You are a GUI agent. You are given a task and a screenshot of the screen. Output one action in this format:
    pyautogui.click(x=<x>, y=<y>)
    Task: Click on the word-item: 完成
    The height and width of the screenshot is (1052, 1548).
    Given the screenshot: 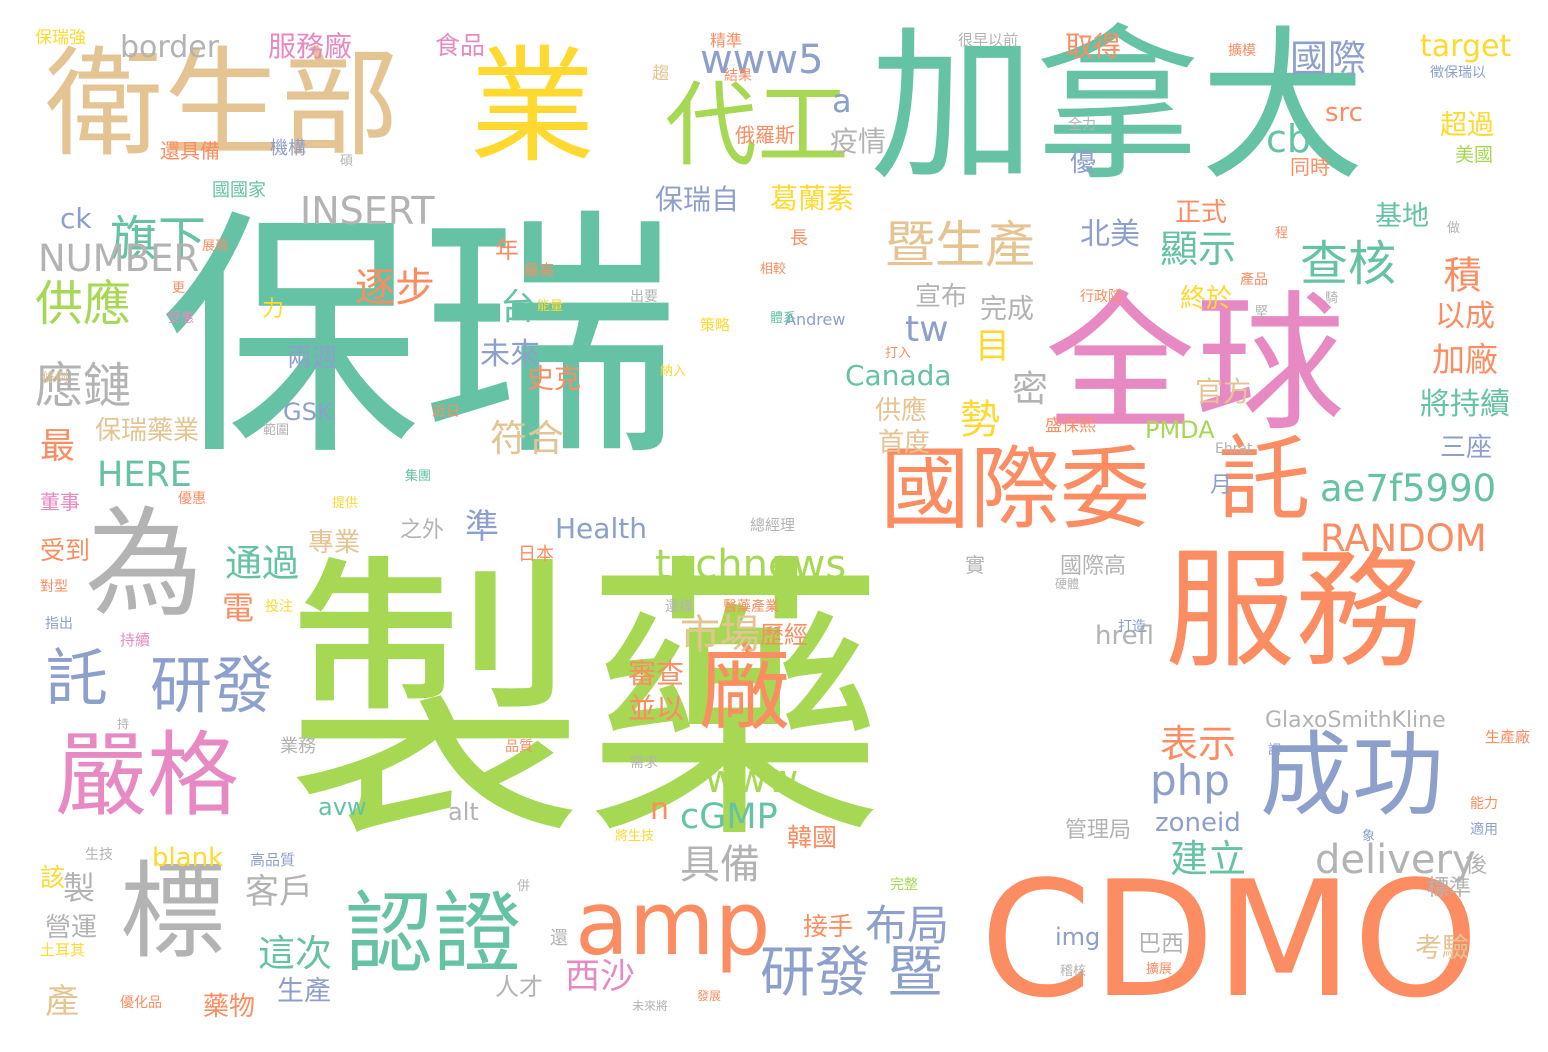 What is the action you would take?
    pyautogui.click(x=1007, y=309)
    